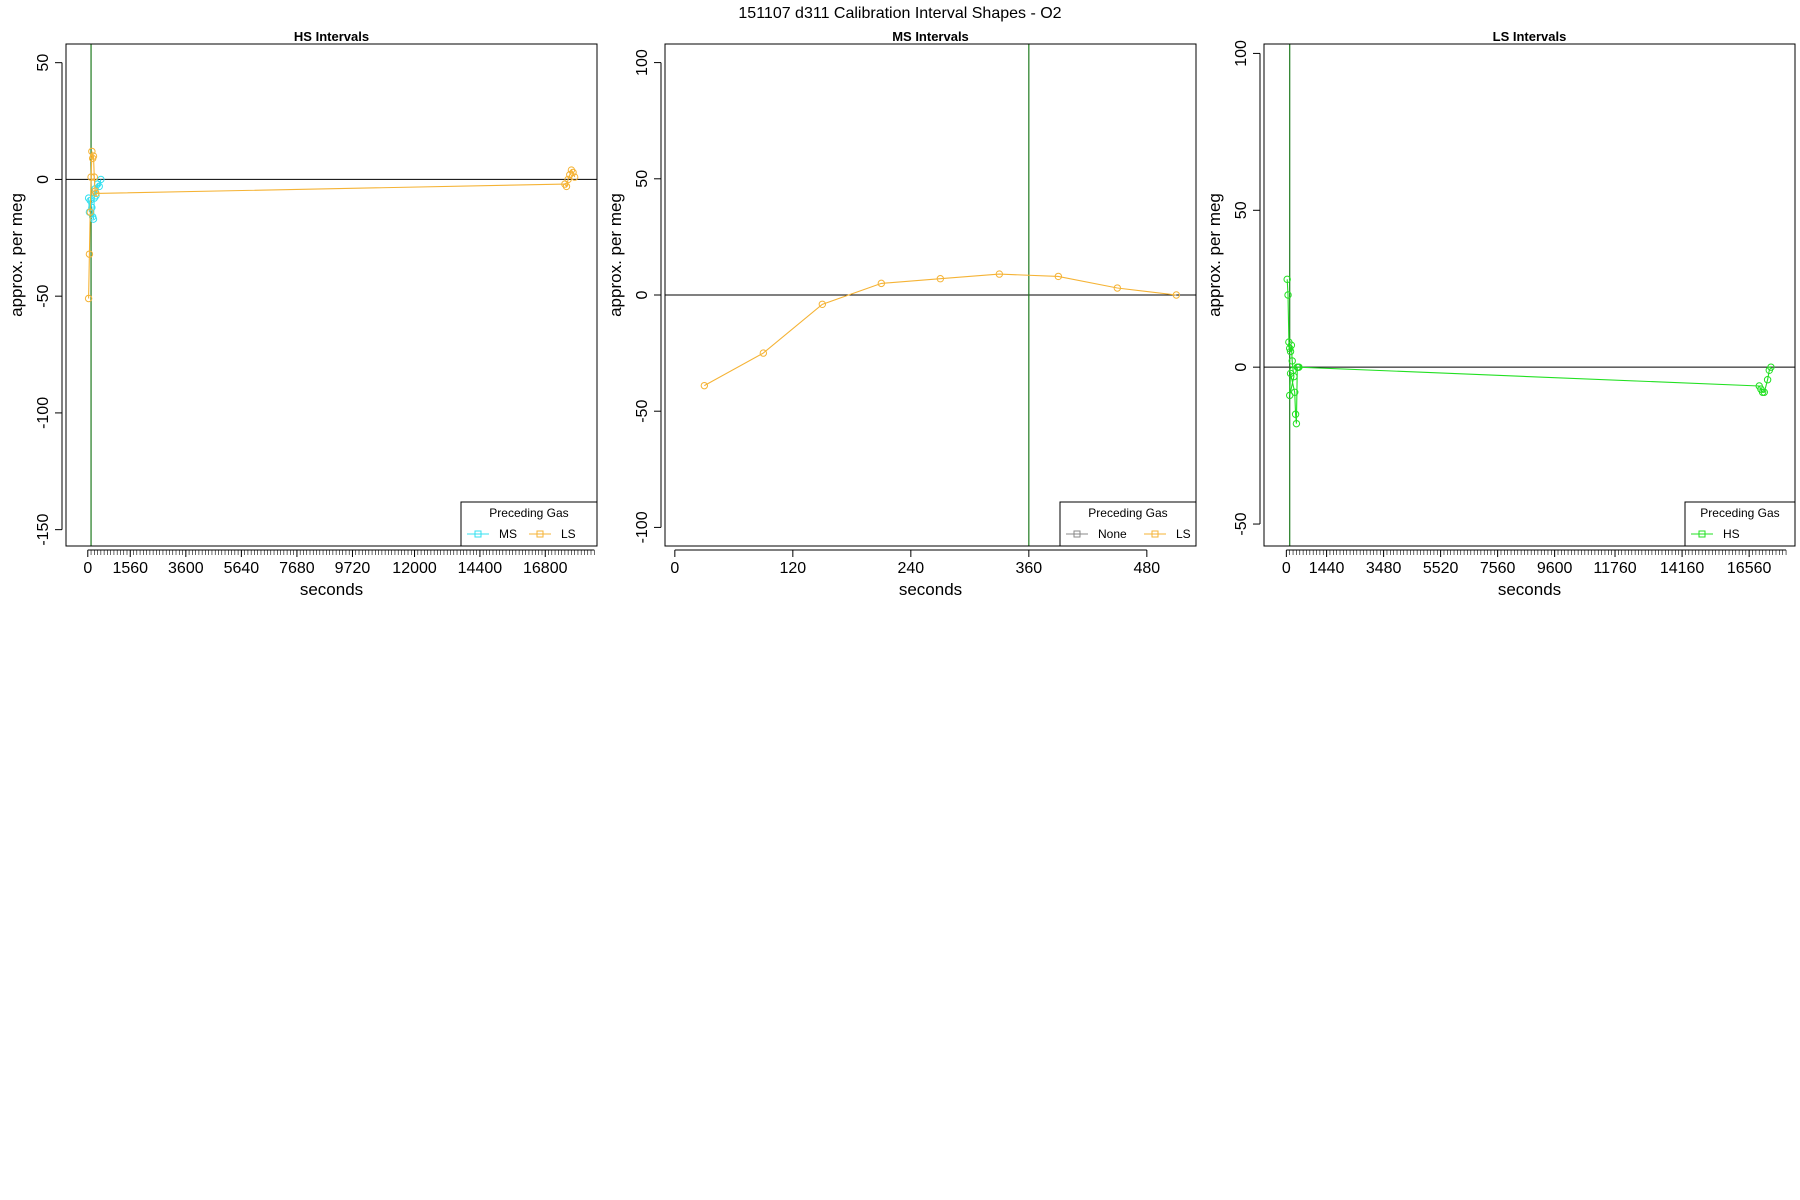 Image resolution: width=1800 pixels, height=1200 pixels. Describe the element at coordinates (1529, 589) in the screenshot. I see `x-axis-label-ls: seconds` at that location.